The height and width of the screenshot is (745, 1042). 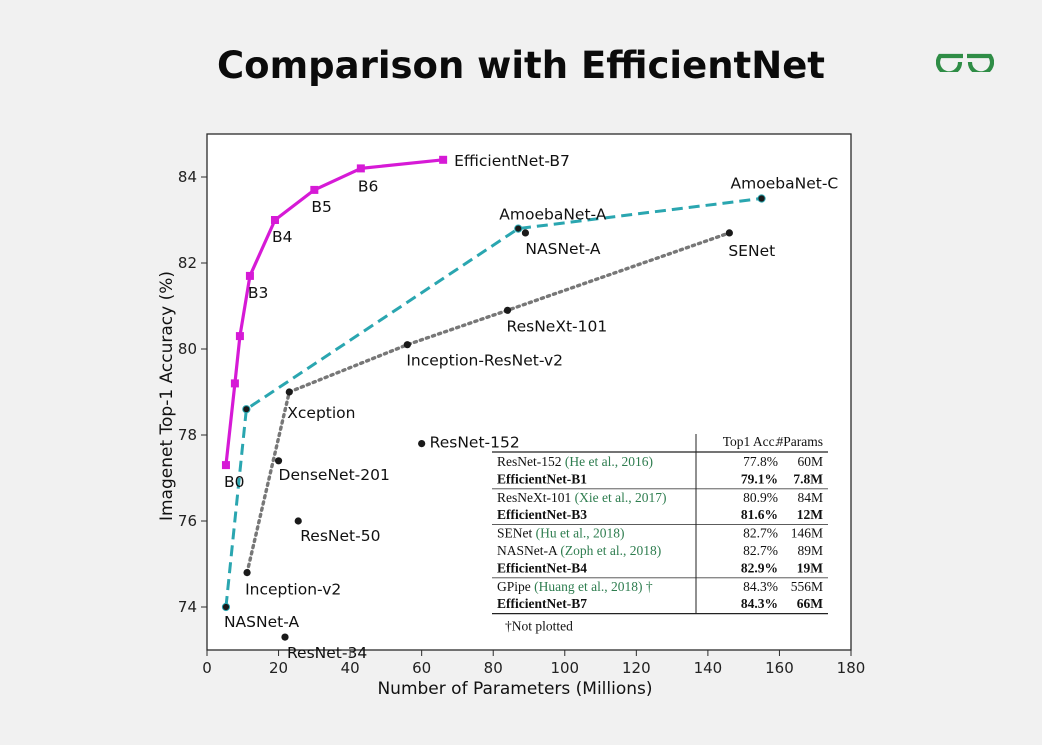 I want to click on table-model-name: EfficientNet-B7, so click(x=542, y=603).